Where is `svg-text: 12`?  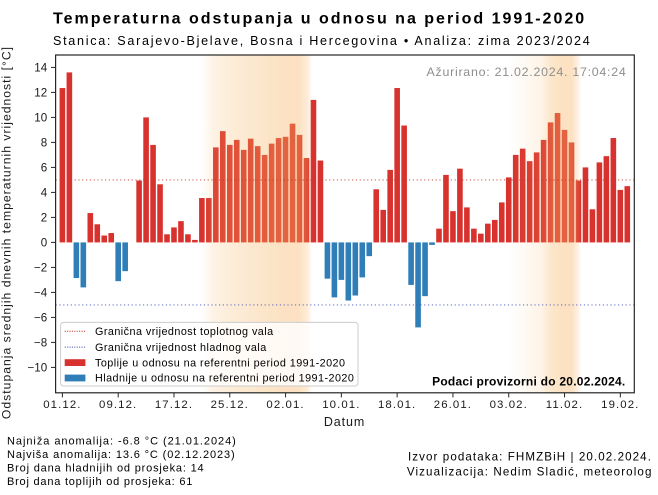
svg-text: 12 is located at coordinates (40, 92).